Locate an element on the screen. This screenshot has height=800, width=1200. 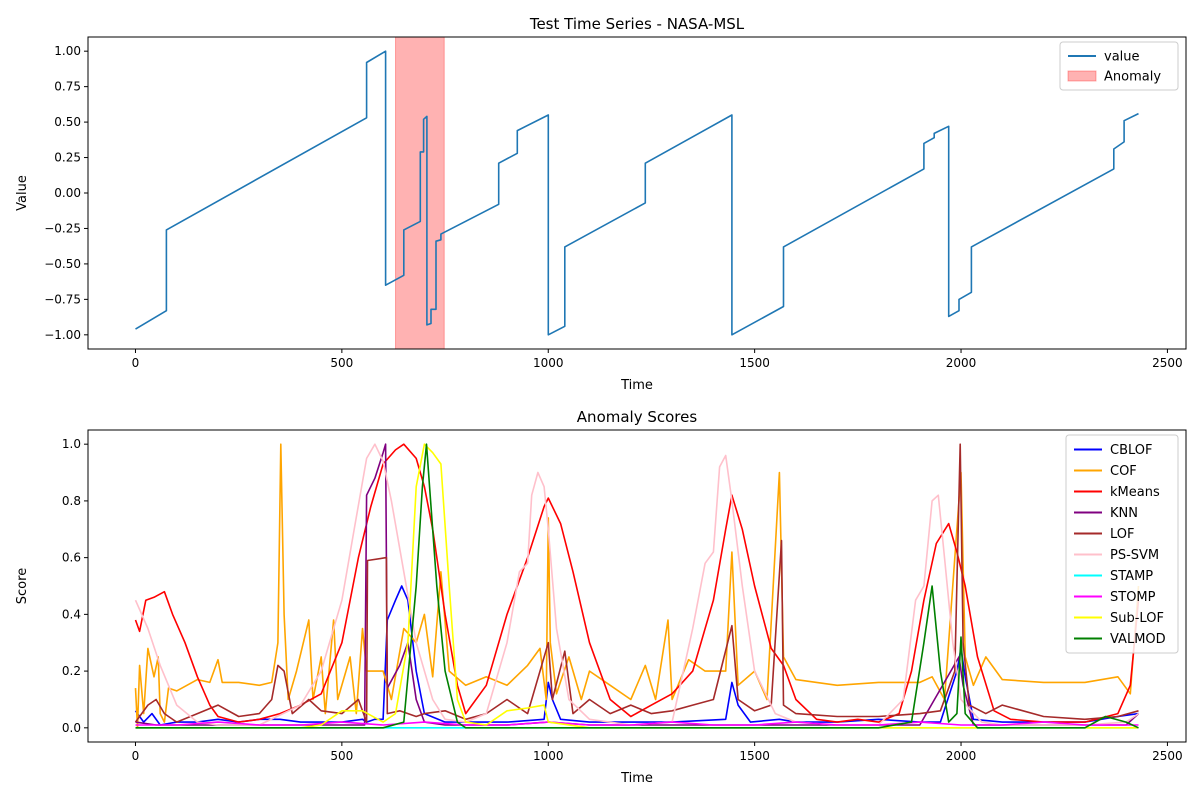
legend: value Anomaly is located at coordinates (1119, 66).